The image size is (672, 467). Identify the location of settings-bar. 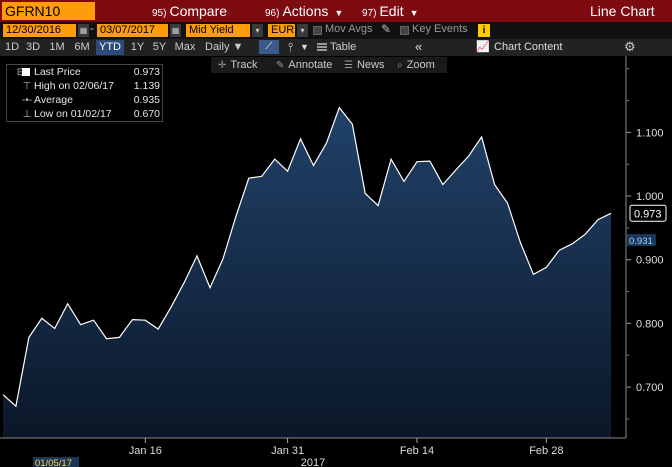
(336, 30).